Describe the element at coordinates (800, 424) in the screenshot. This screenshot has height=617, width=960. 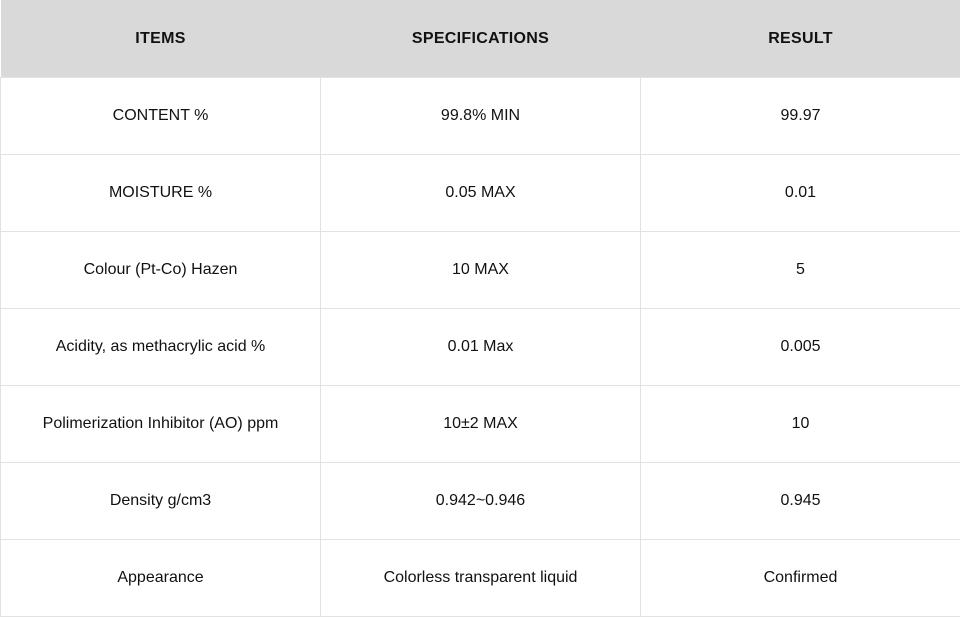
I see `table-cell: 10` at that location.